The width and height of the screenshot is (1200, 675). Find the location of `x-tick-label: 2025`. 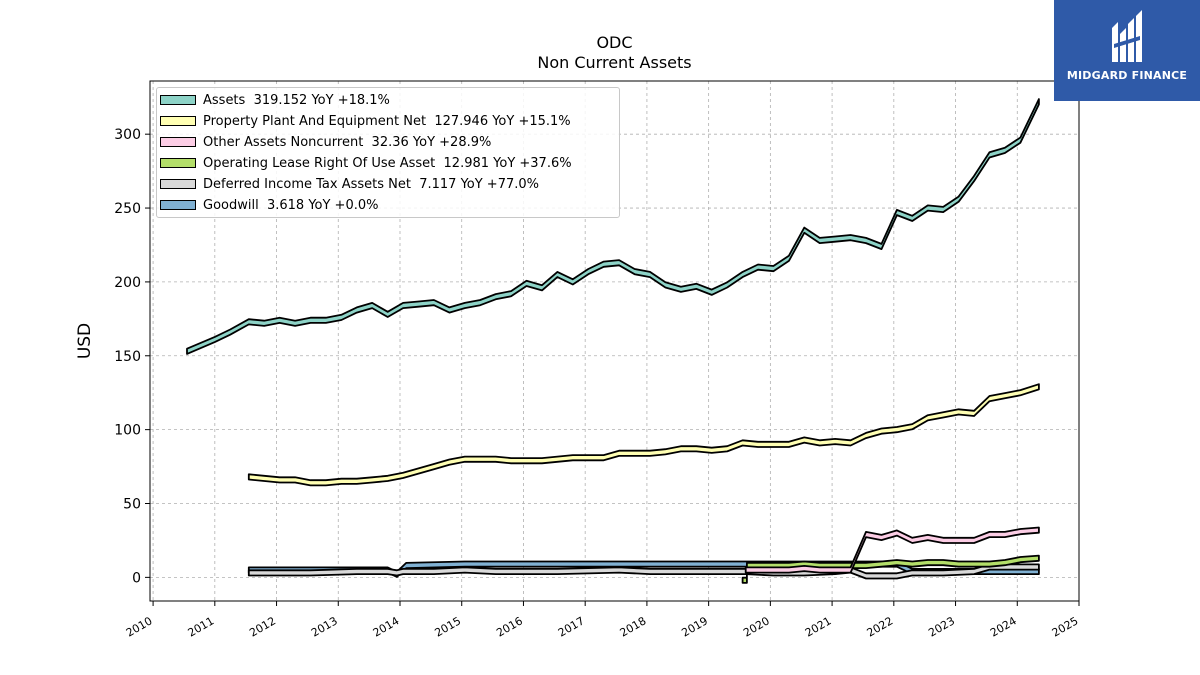

x-tick-label: 2025 is located at coordinates (1065, 626).